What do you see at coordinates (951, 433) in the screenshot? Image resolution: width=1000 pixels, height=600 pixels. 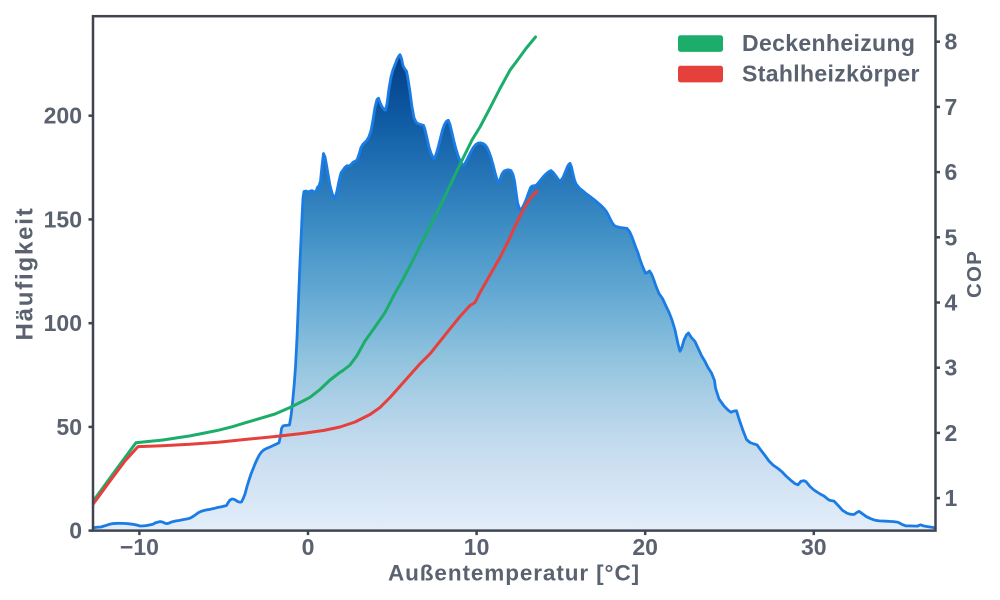 I see `svg-text: 2` at bounding box center [951, 433].